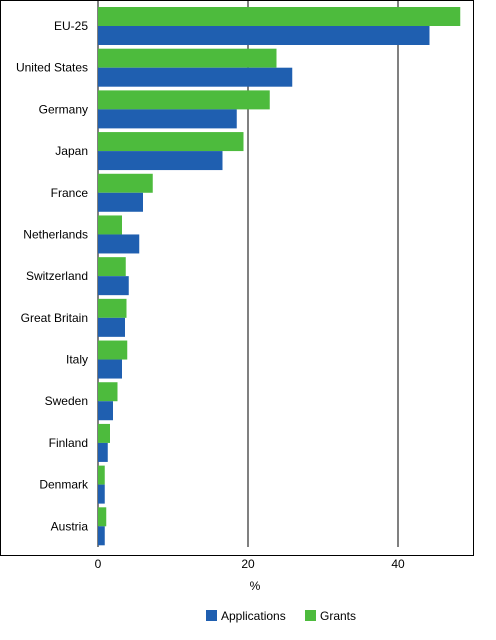 The height and width of the screenshot is (640, 496). I want to click on legend-swatch-applications, so click(211, 615).